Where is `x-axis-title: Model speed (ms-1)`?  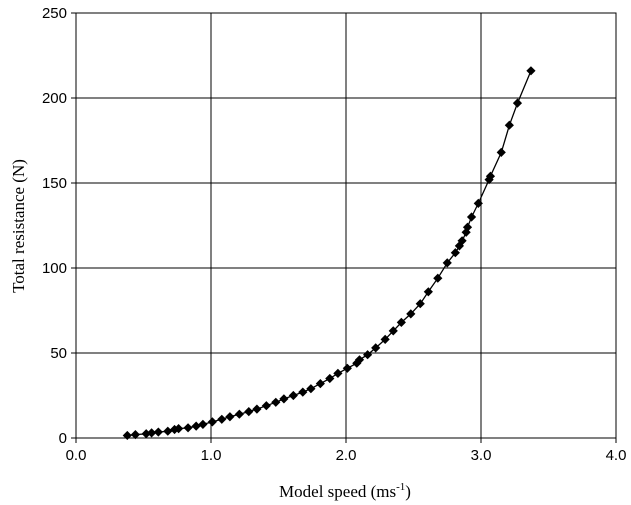 x-axis-title: Model speed (ms-1) is located at coordinates (345, 491).